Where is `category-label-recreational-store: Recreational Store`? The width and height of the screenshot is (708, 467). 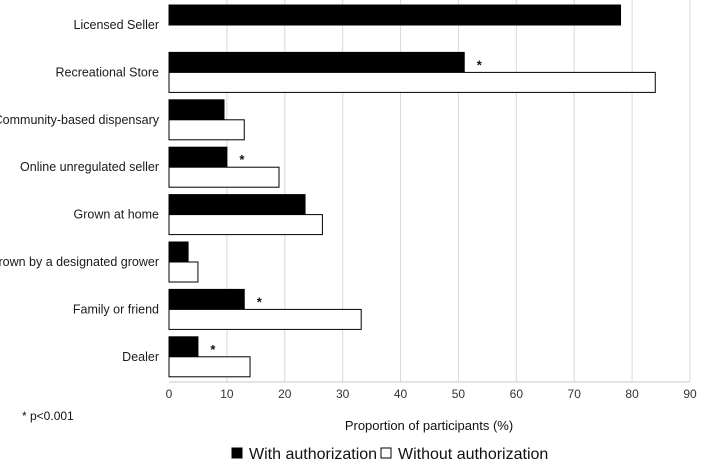 category-label-recreational-store: Recreational Store is located at coordinates (107, 72).